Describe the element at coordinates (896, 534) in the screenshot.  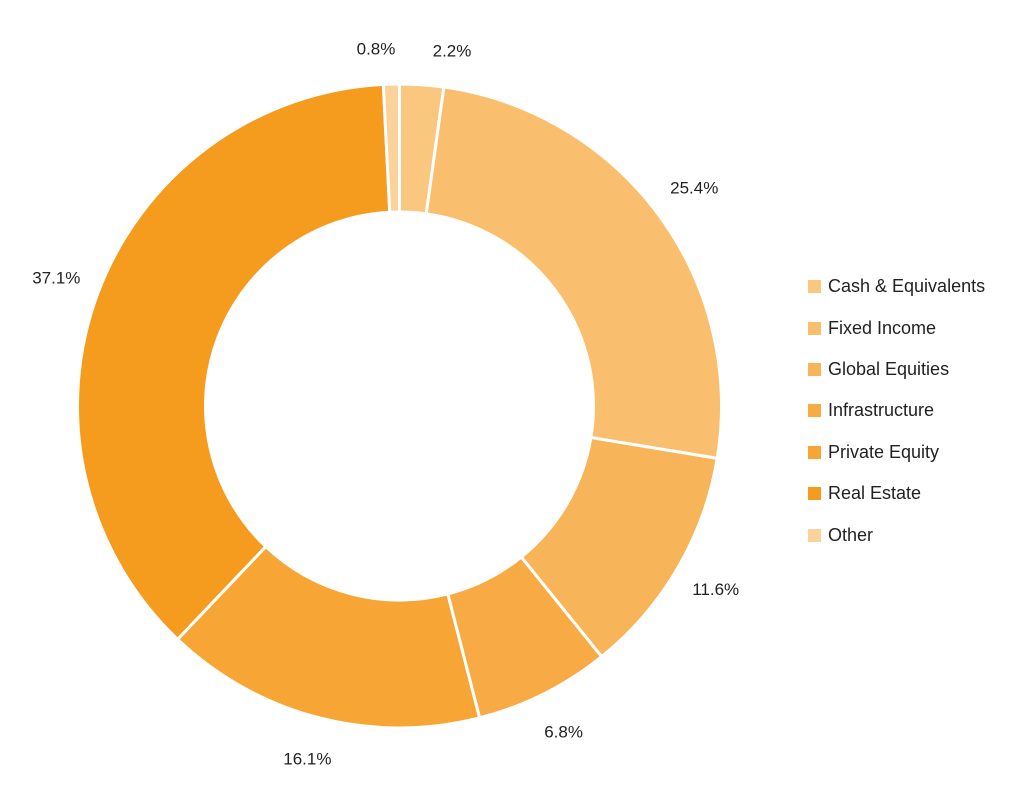
I see `legend-item: Other` at that location.